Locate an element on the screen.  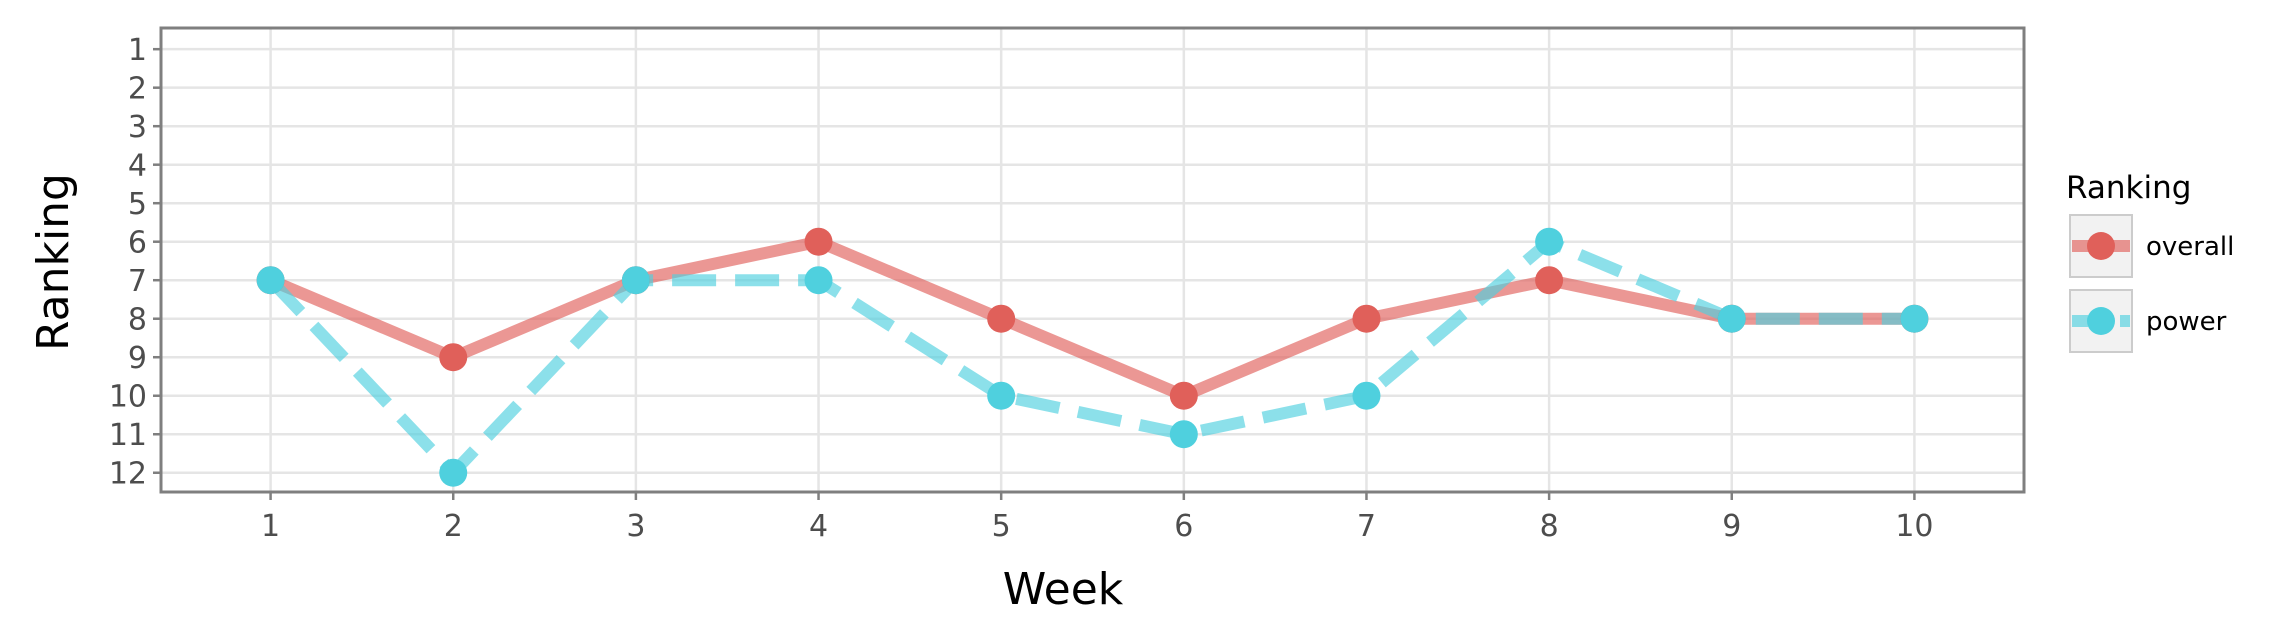
legend-label: power is located at coordinates (2186, 322).